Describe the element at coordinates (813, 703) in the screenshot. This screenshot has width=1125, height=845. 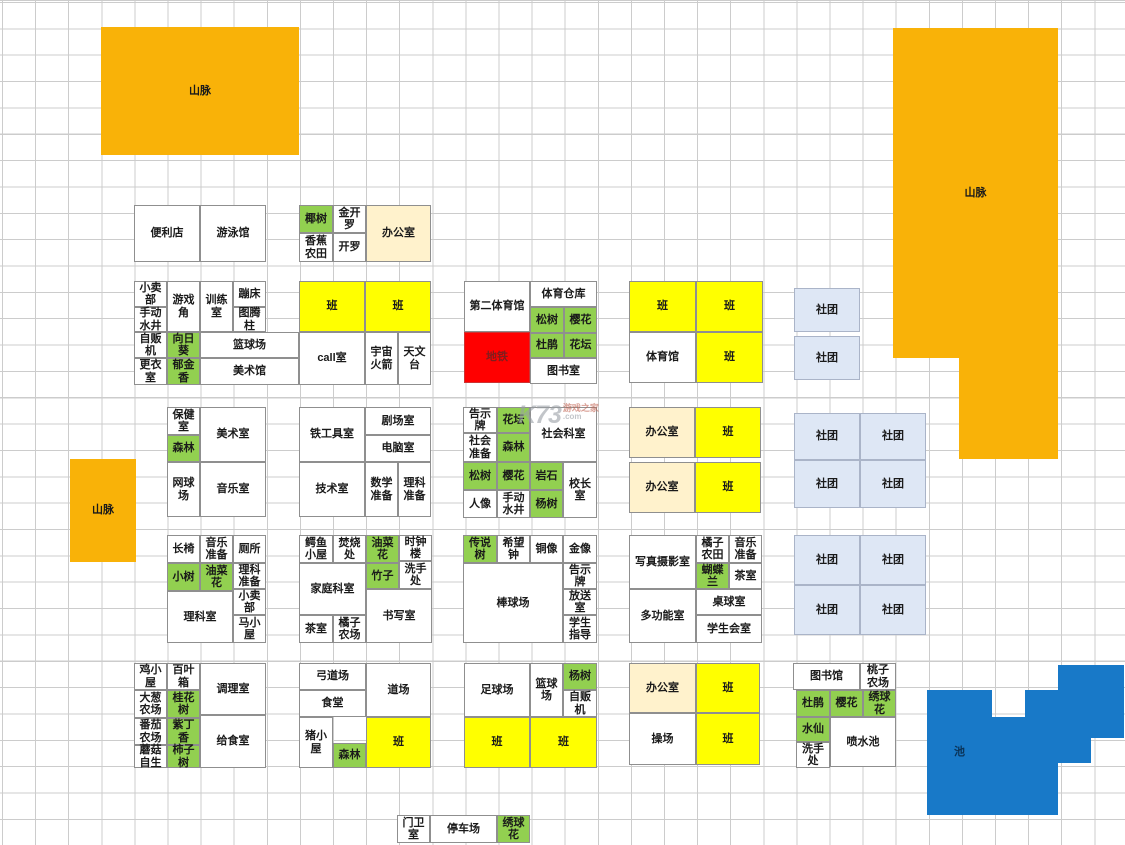
I see `map-cell-plant: 杜鹃` at that location.